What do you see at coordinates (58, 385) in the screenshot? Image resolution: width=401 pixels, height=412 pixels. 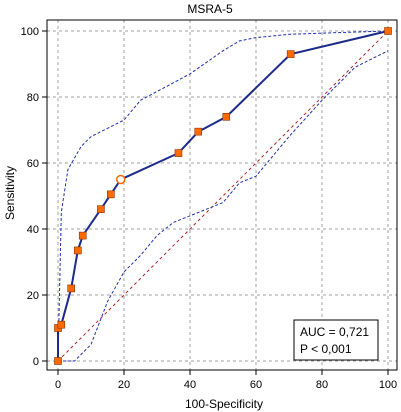 I see `x-tick-label: 0` at bounding box center [58, 385].